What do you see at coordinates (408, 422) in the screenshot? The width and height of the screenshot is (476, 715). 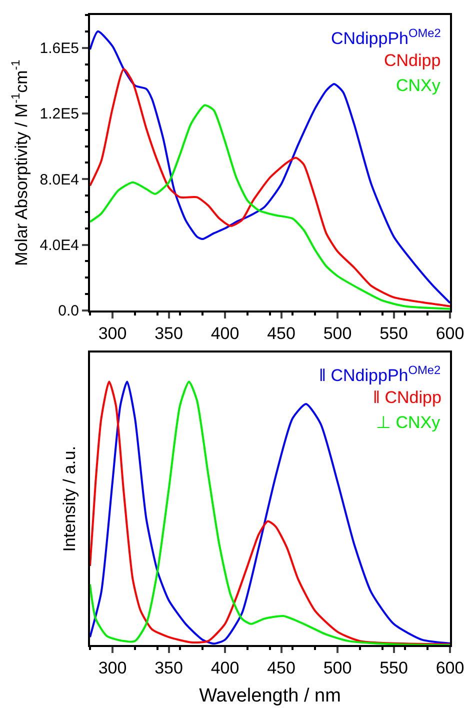 I see `text: ⊥ CNXy` at bounding box center [408, 422].